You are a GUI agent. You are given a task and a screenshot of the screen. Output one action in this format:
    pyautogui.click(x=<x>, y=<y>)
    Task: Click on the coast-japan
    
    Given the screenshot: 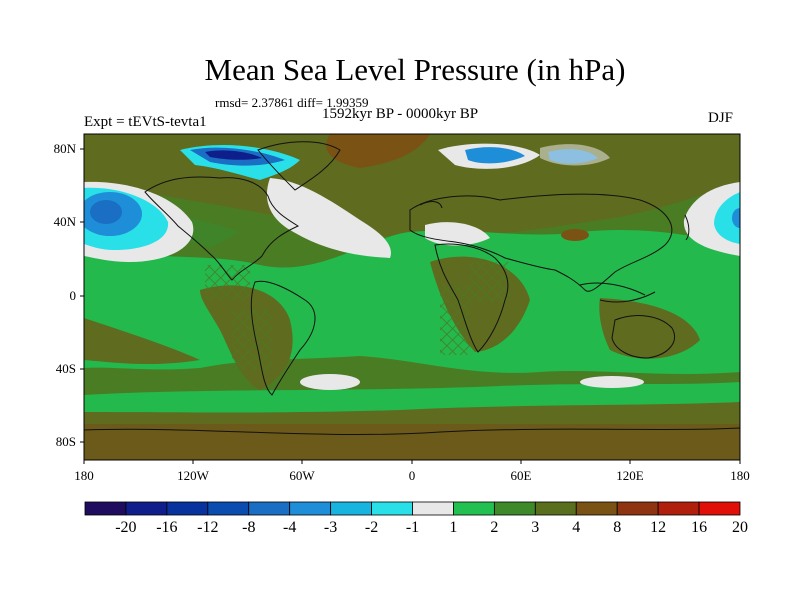 What is the action you would take?
    pyautogui.click(x=687, y=227)
    